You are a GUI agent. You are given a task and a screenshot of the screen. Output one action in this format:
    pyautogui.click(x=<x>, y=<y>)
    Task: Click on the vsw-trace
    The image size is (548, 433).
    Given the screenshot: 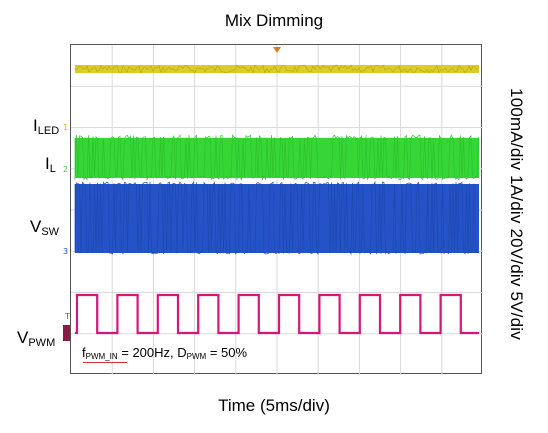 What is the action you would take?
    pyautogui.click(x=276, y=218)
    